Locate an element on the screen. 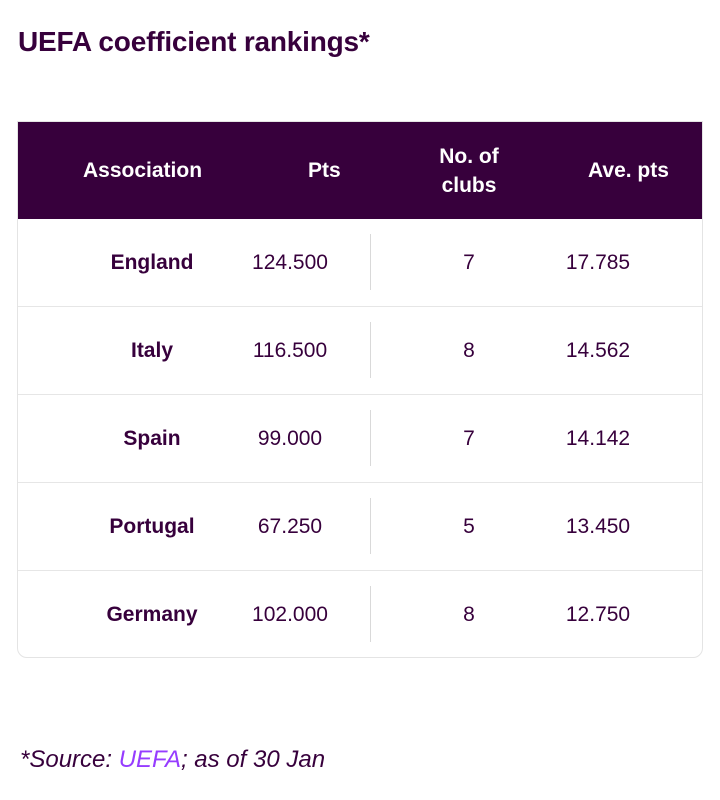 The width and height of the screenshot is (720, 800). header-ave-pts: Ave. pts is located at coordinates (628, 170).